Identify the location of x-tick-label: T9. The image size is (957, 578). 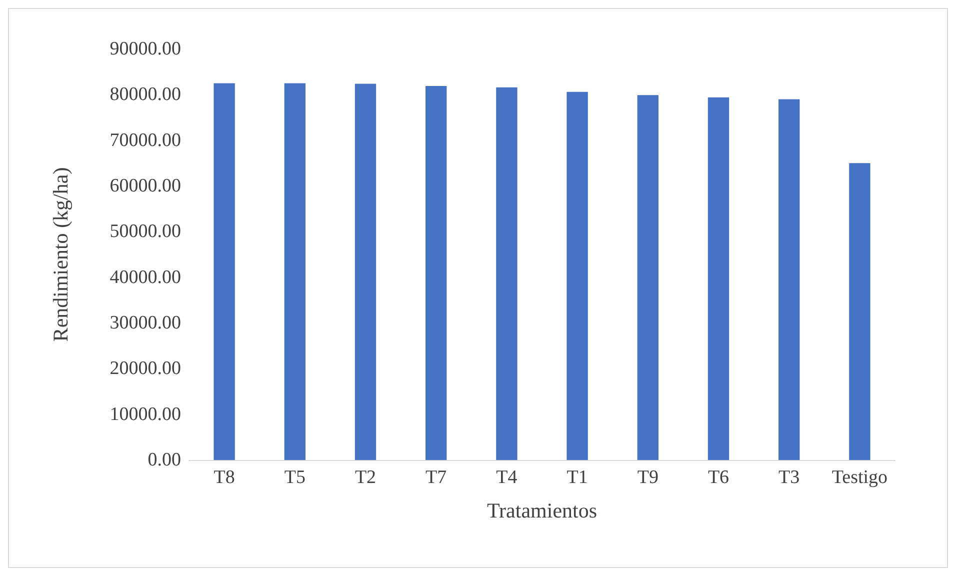
(647, 477).